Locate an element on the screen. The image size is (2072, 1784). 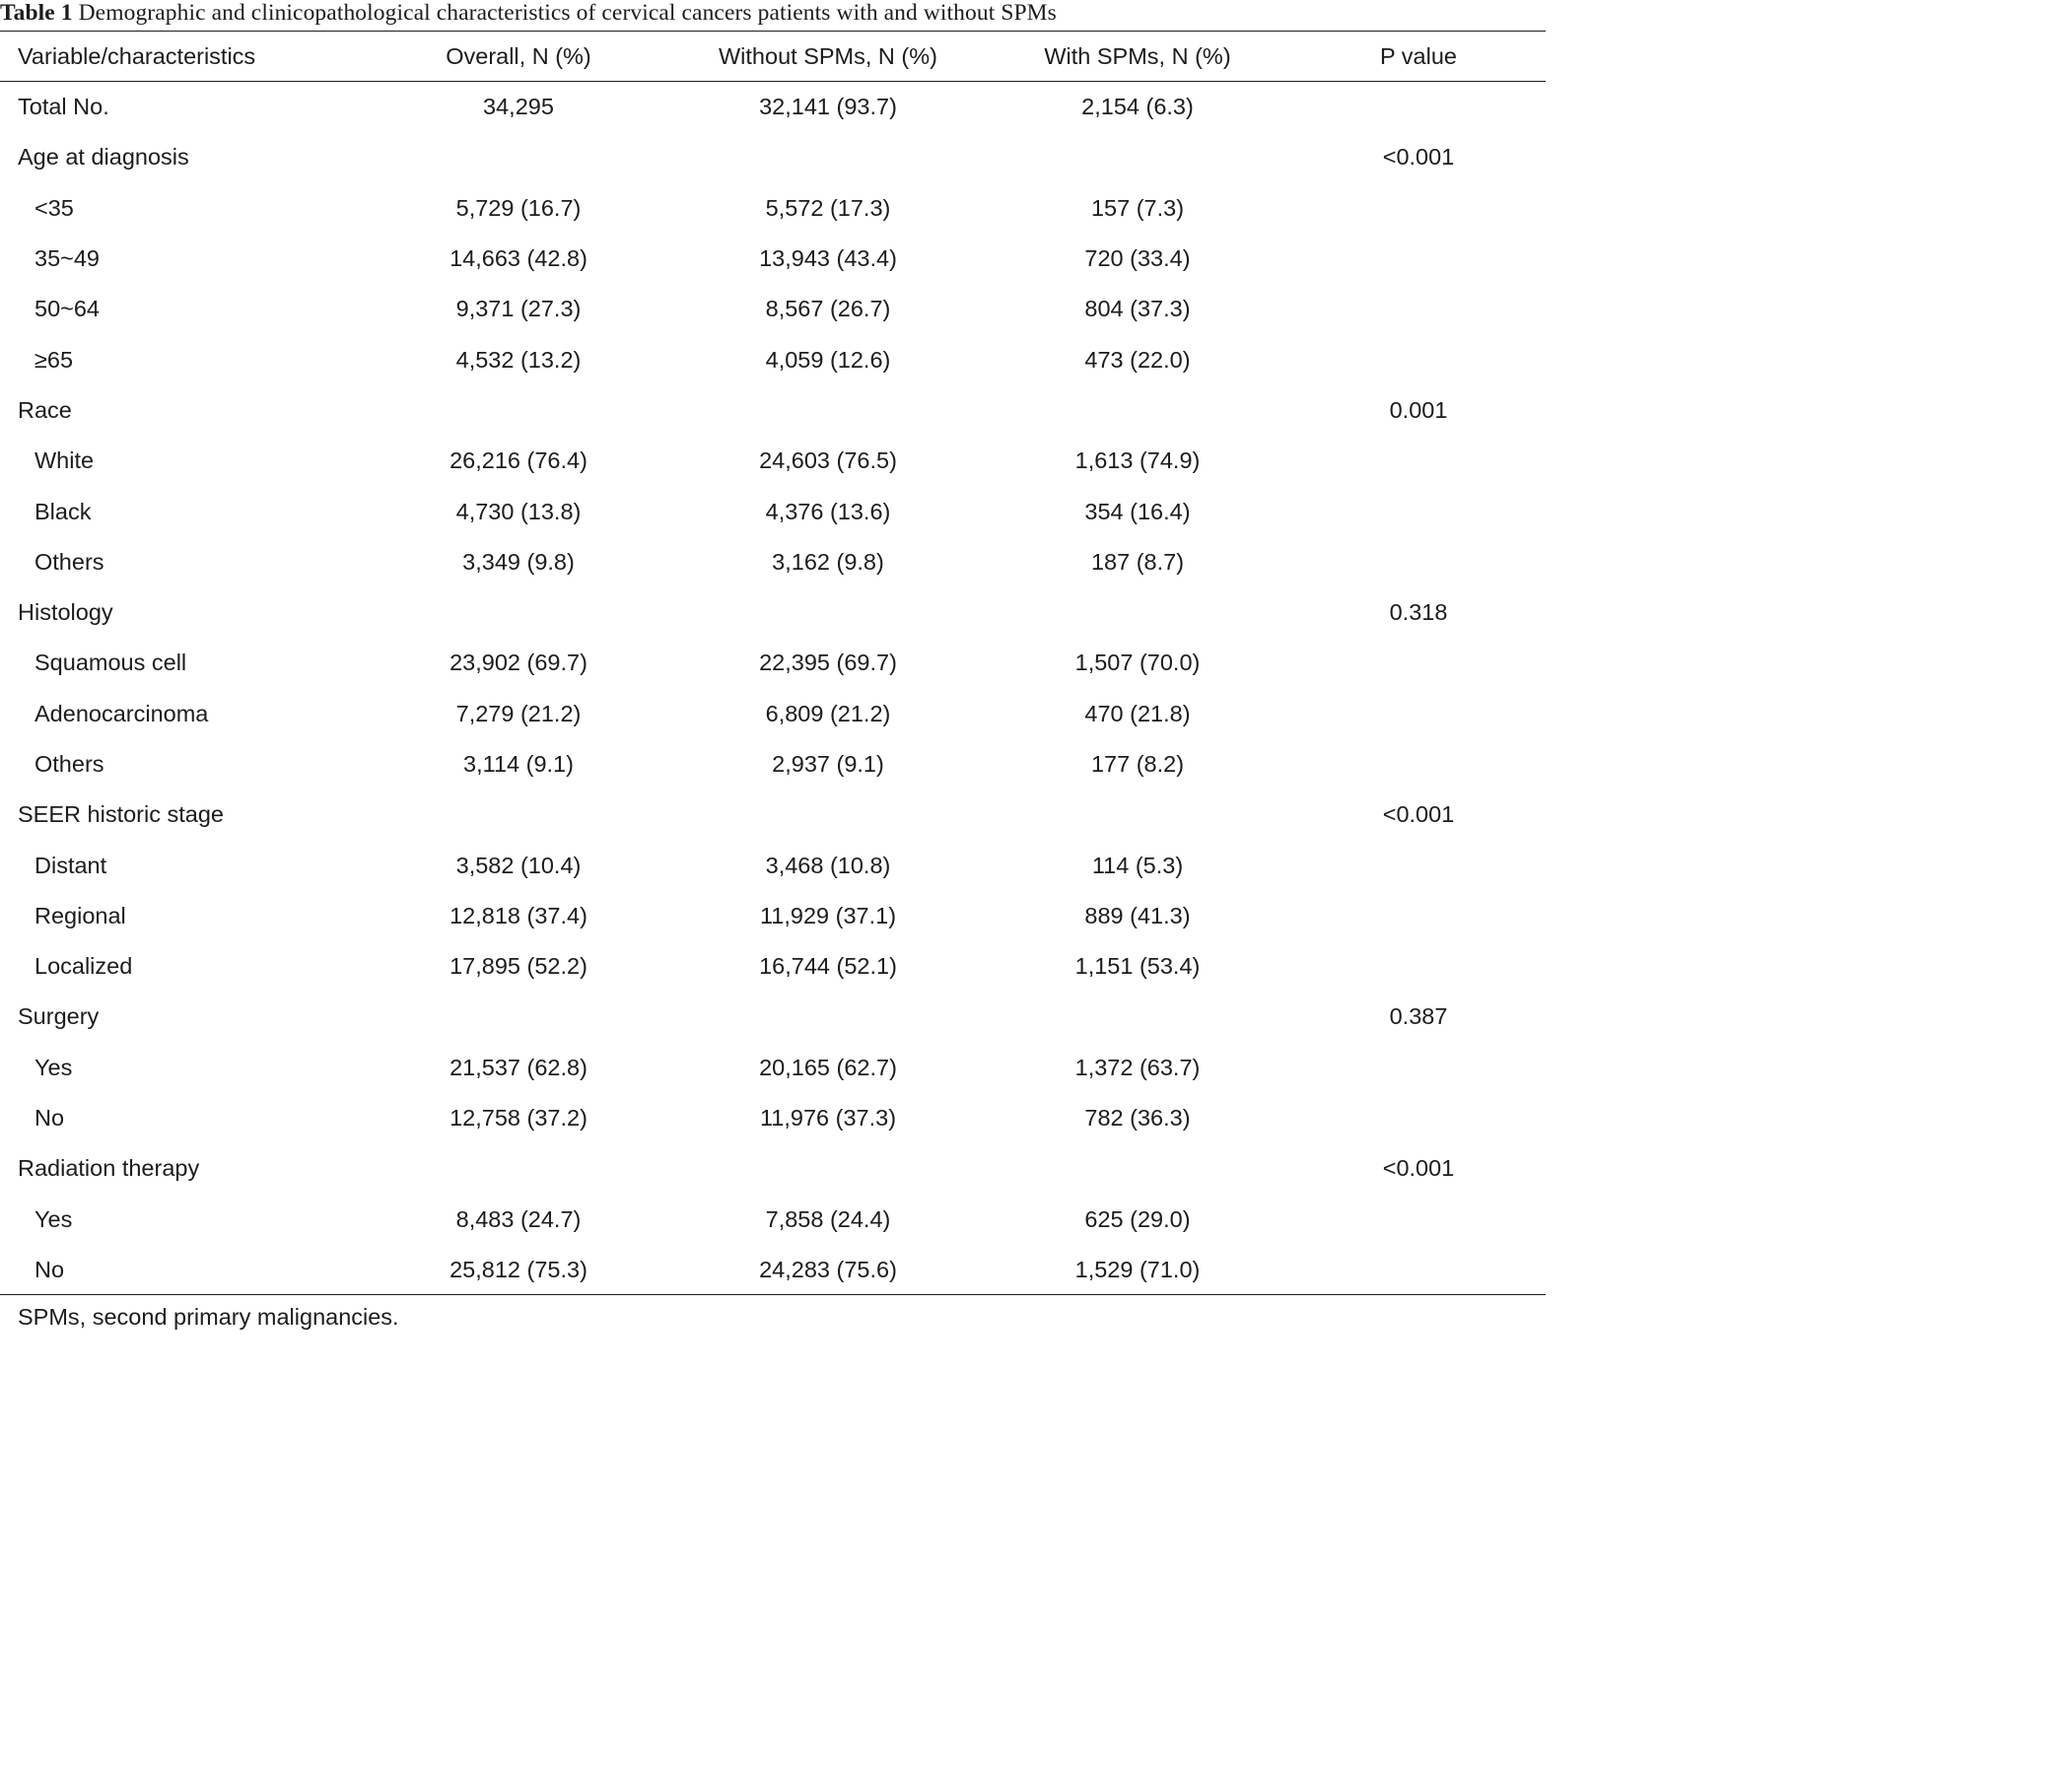
cell-without-spms: 7,858 (24.4) is located at coordinates (828, 1219).